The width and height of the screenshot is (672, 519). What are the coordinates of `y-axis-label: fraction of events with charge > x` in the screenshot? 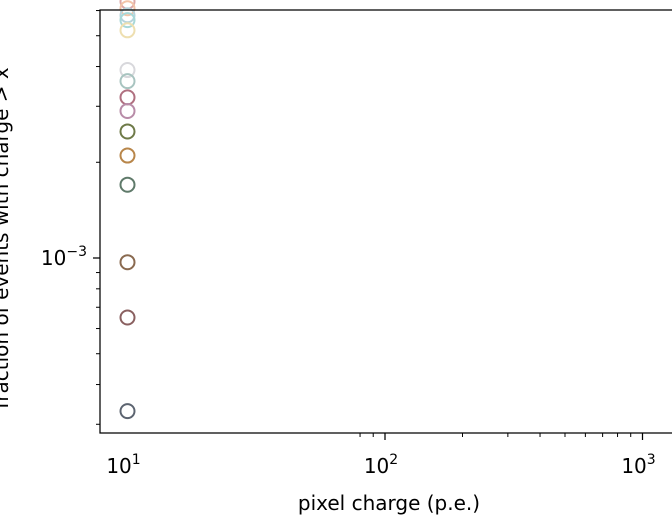 It's located at (6, 238).